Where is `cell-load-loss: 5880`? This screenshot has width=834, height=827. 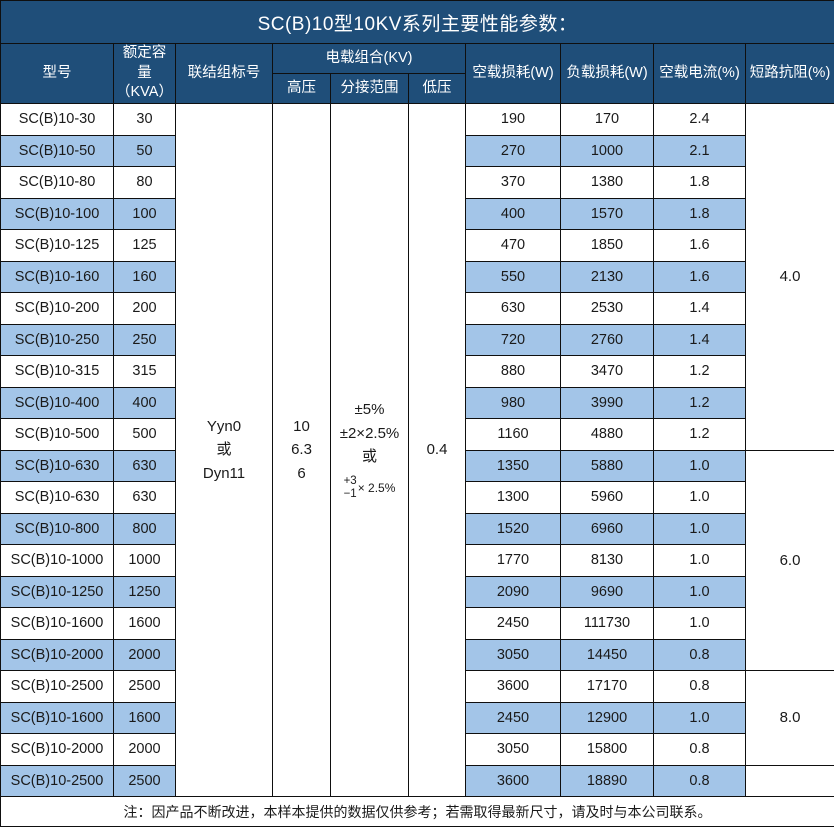
cell-load-loss: 5880 is located at coordinates (607, 466).